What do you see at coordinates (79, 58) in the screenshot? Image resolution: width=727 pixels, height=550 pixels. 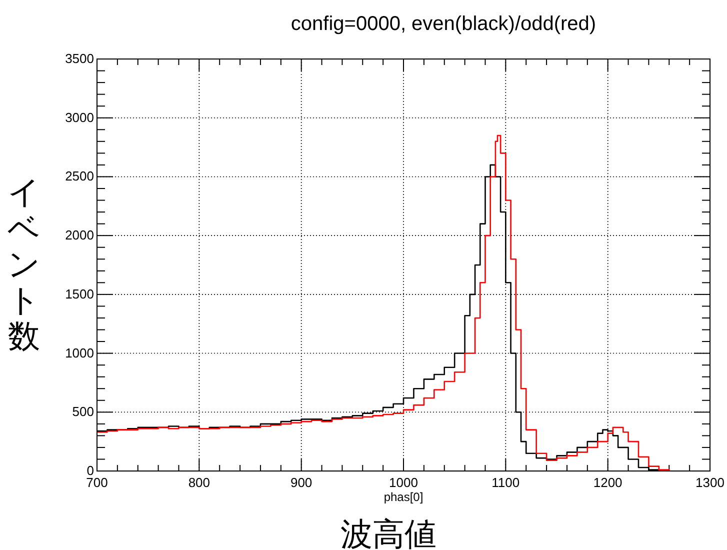 I see `y-tick-label: 3500` at bounding box center [79, 58].